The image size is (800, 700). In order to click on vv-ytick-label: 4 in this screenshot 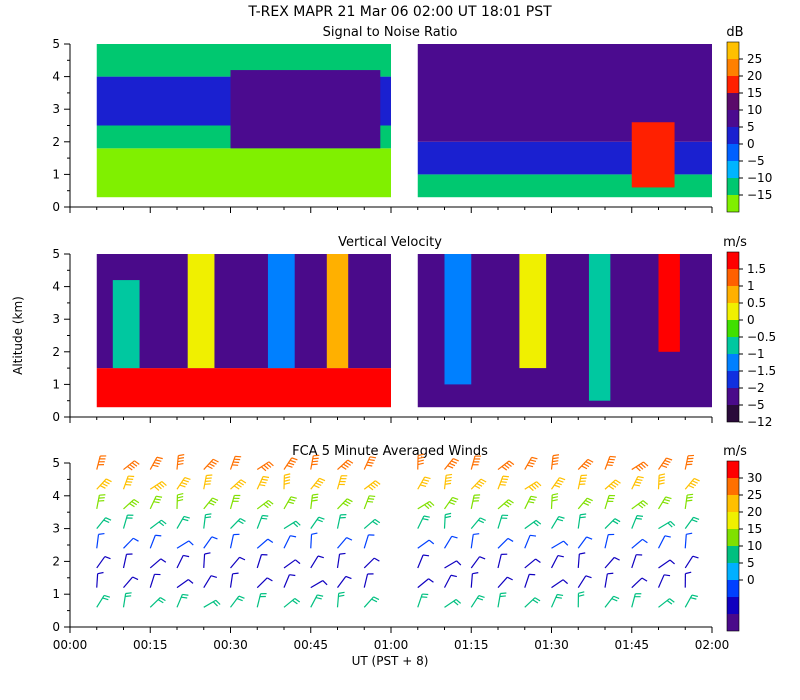, I will do `click(56, 287)`.